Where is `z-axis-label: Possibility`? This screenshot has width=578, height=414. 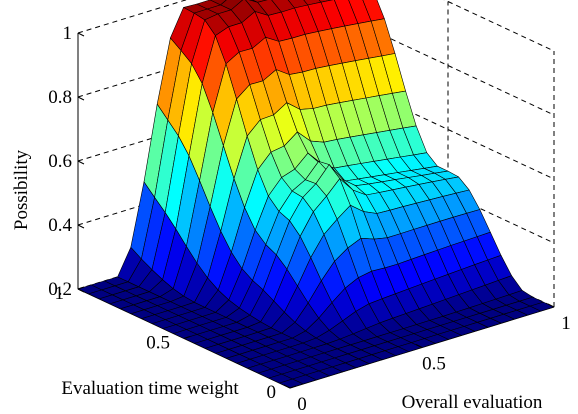
z-axis-label: Possibility is located at coordinates (21, 189).